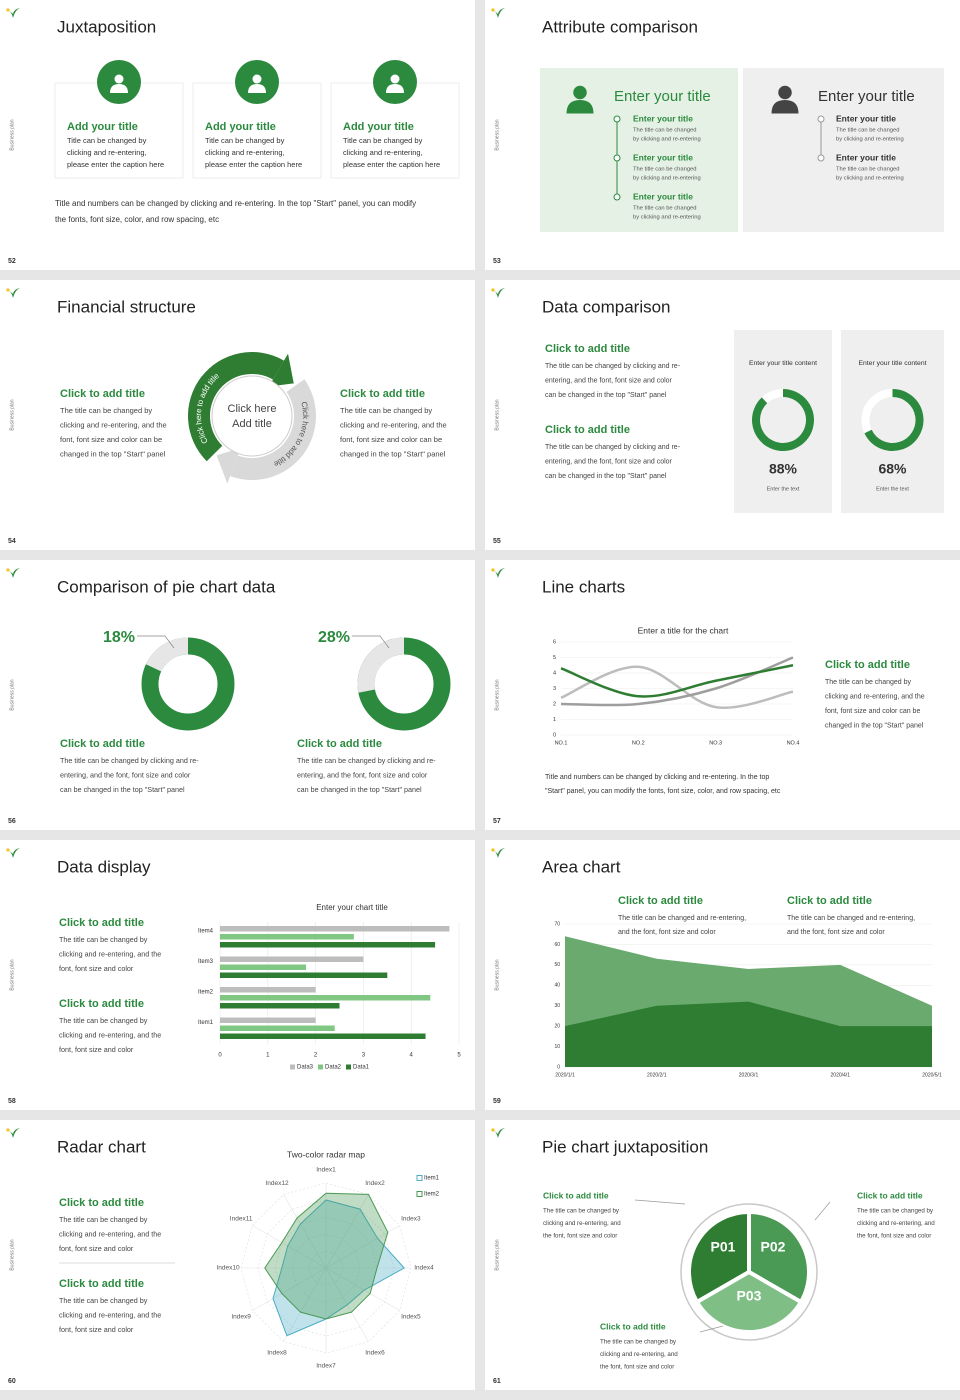 The image size is (960, 1400). I want to click on card-caption: Enter the text, so click(783, 489).